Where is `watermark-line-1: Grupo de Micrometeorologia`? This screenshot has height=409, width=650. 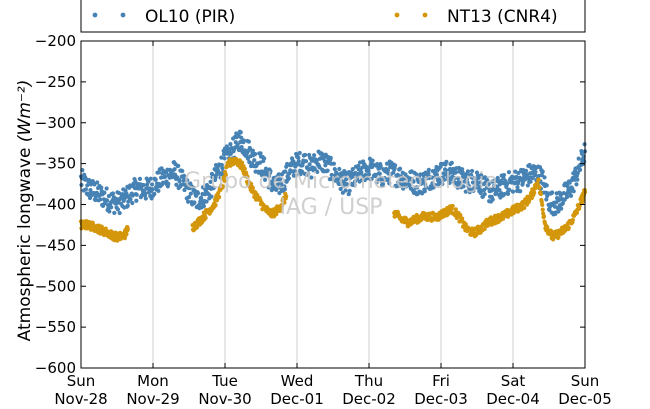
watermark-line-1: Grupo de Micrometeorologia is located at coordinates (341, 181).